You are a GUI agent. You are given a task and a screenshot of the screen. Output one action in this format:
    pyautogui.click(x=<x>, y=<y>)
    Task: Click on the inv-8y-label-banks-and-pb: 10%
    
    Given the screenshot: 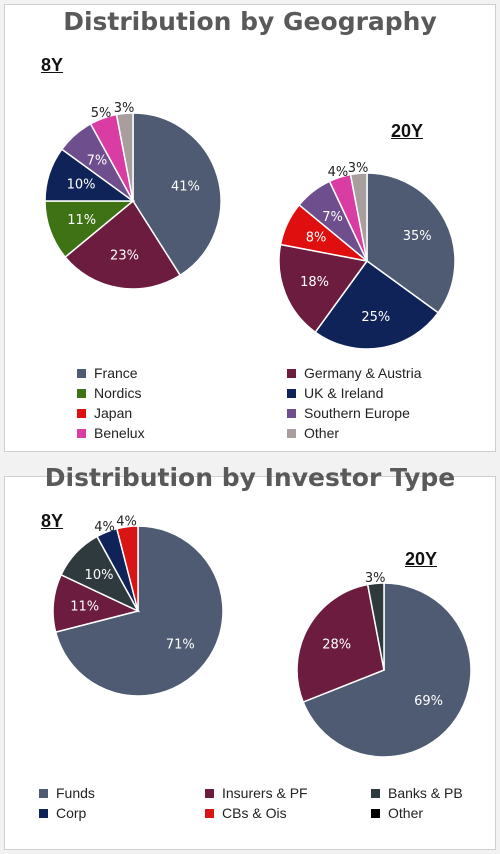 What is the action you would take?
    pyautogui.click(x=99, y=575)
    